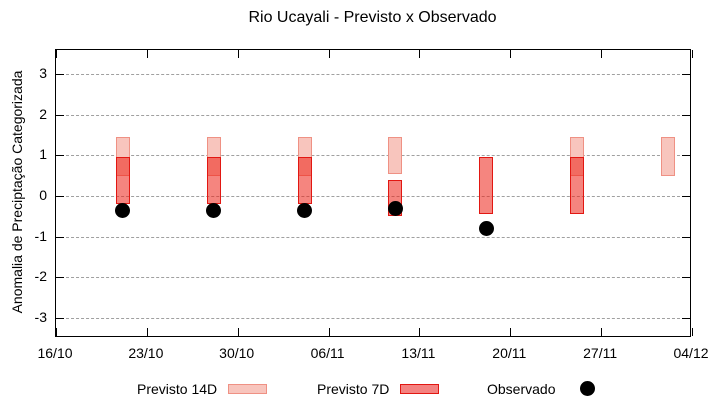  What do you see at coordinates (43, 154) in the screenshot?
I see `y-axis-tick-label: 1` at bounding box center [43, 154].